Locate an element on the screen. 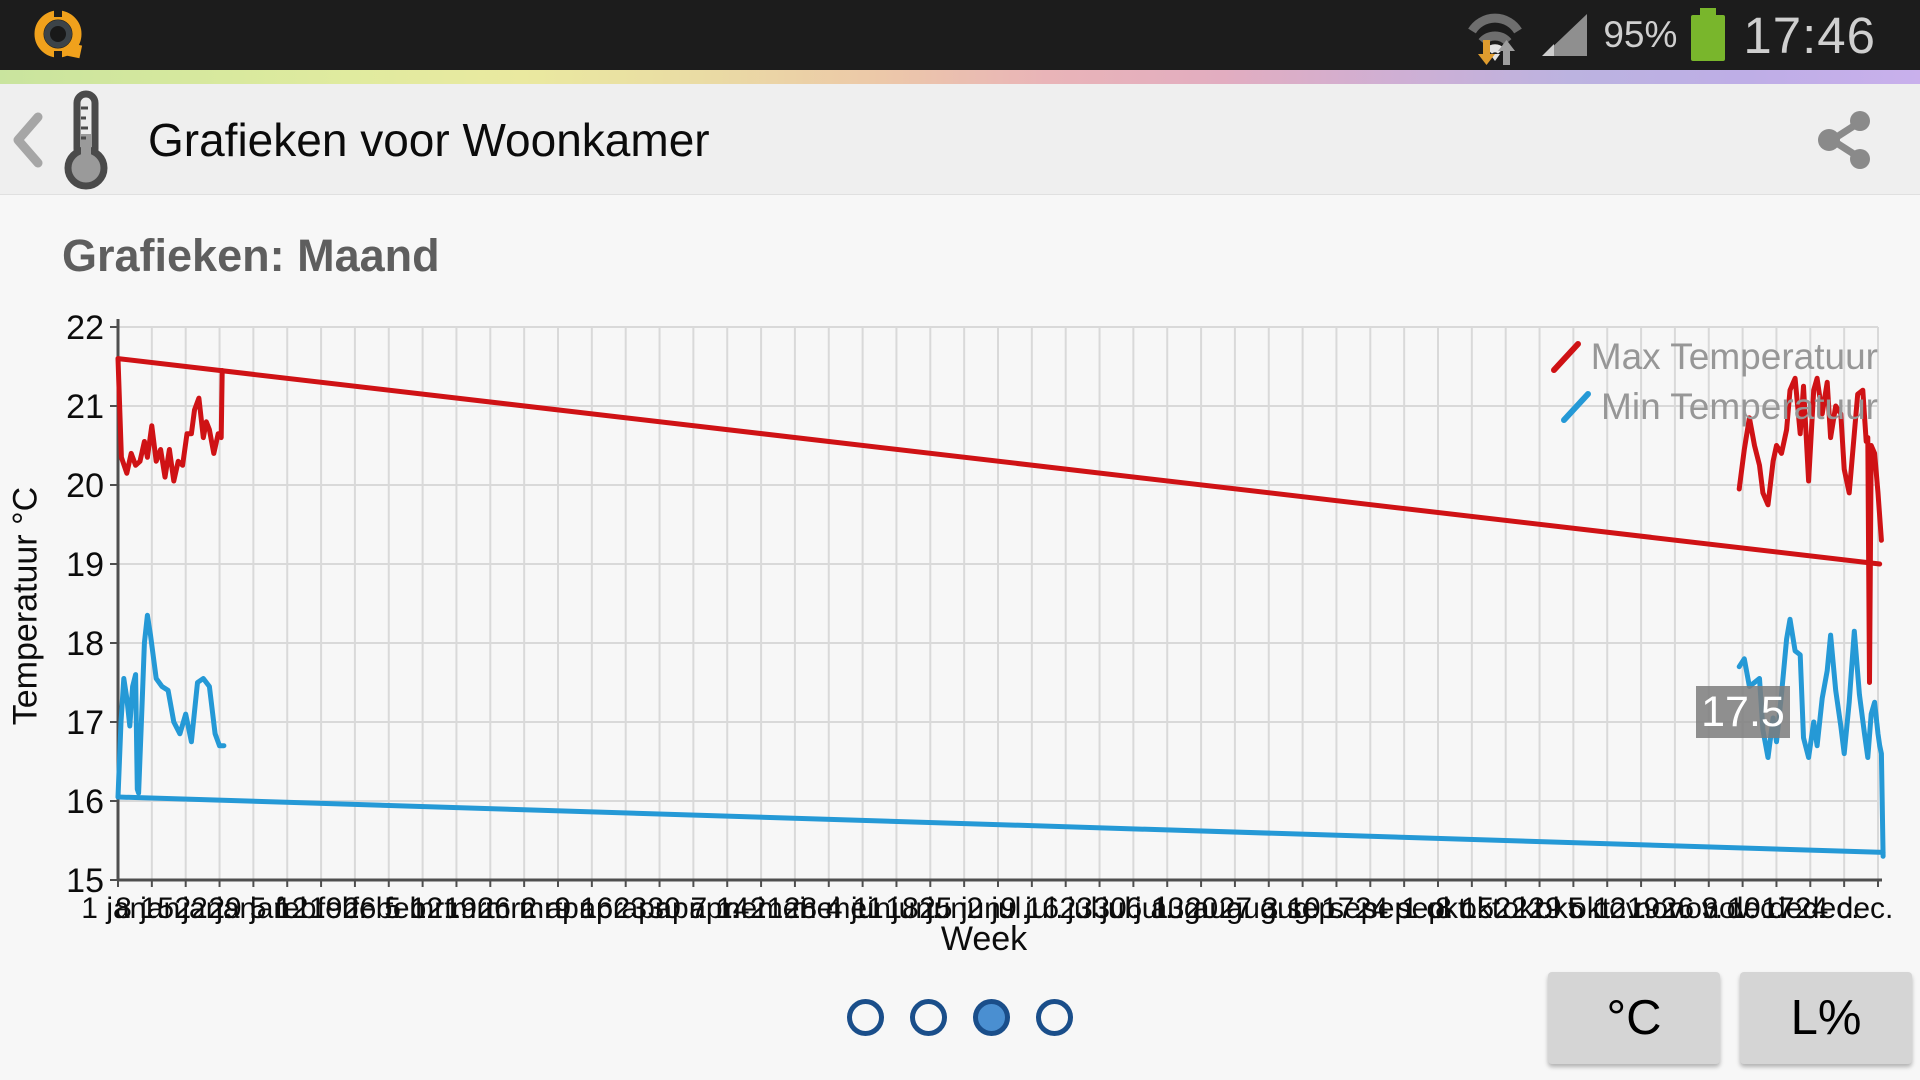 The width and height of the screenshot is (1920, 1080). page-indicator is located at coordinates (960, 1017).